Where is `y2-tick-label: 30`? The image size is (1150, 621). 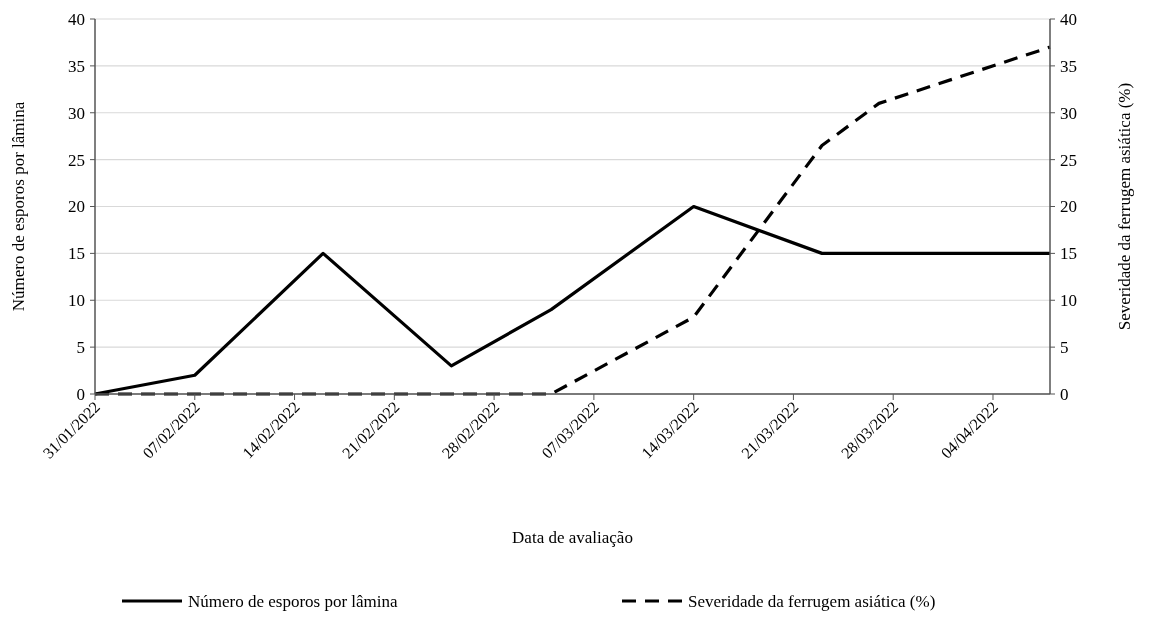
y2-tick-label: 30 is located at coordinates (1068, 113).